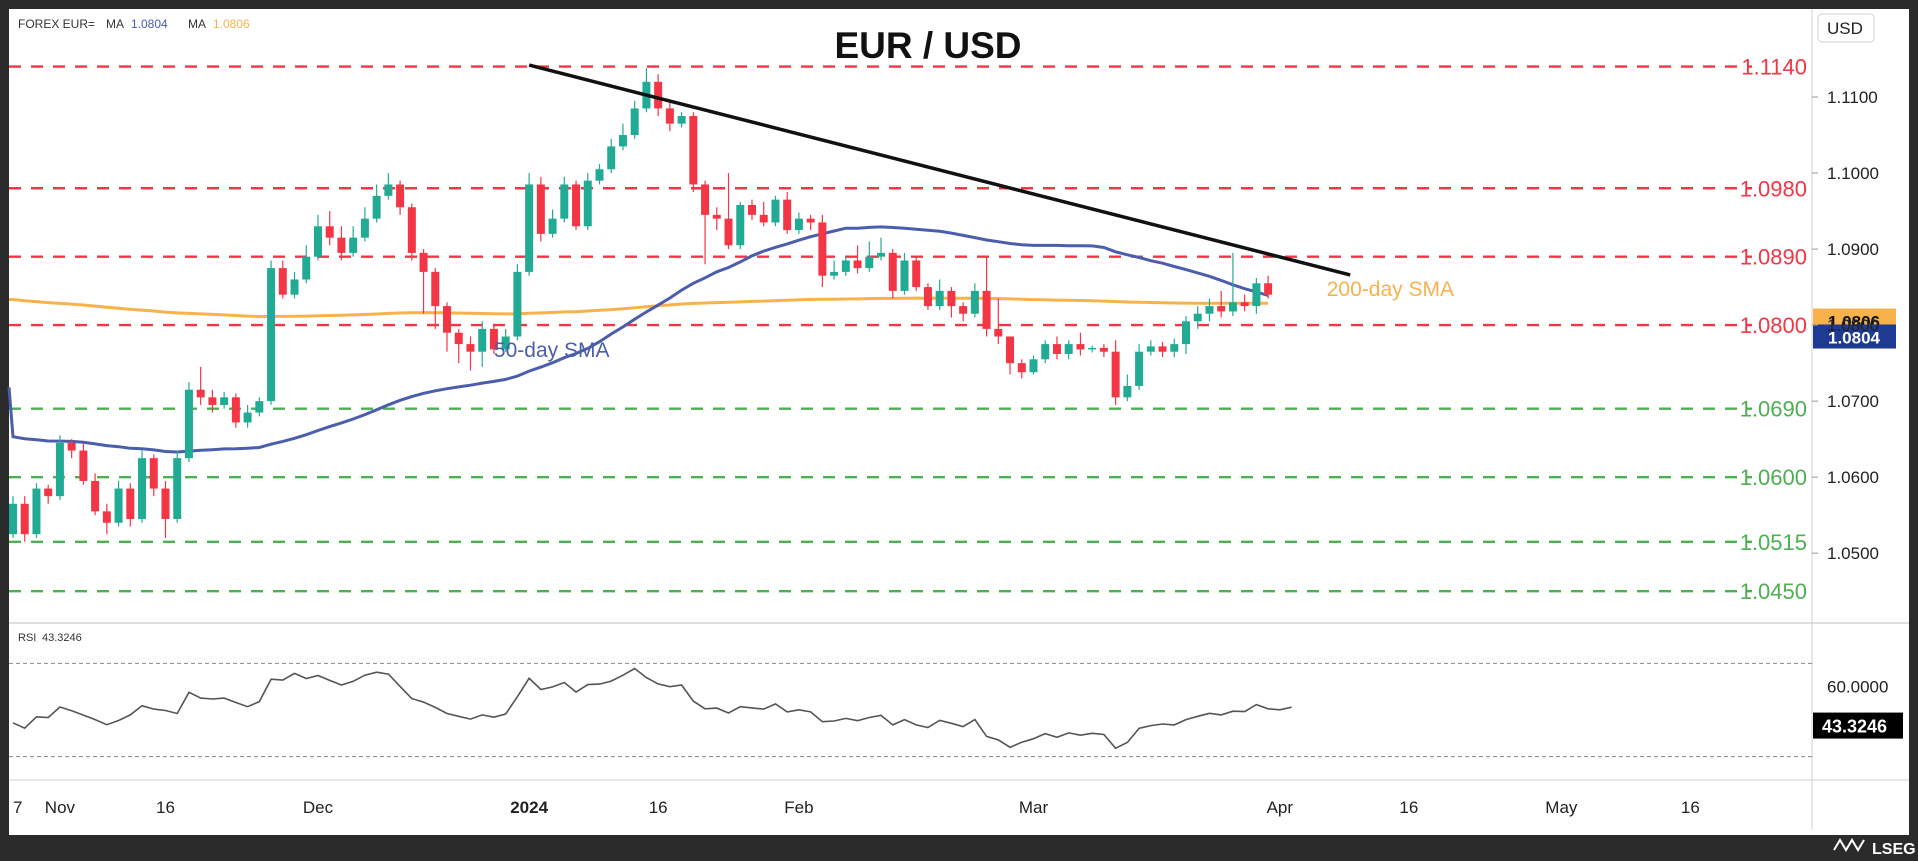  What do you see at coordinates (1853, 249) in the screenshot?
I see `price-tick-label: 1.0900` at bounding box center [1853, 249].